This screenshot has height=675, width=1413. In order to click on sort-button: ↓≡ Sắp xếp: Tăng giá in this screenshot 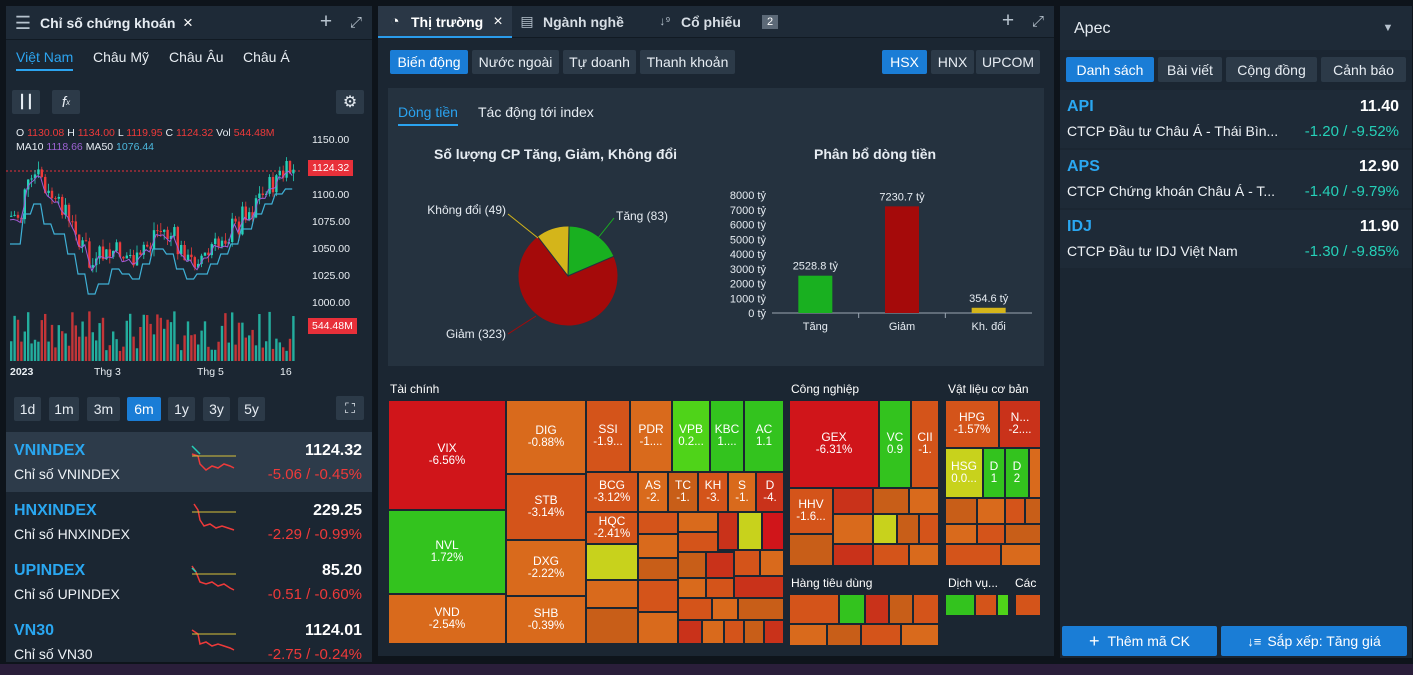, I will do `click(1314, 641)`.